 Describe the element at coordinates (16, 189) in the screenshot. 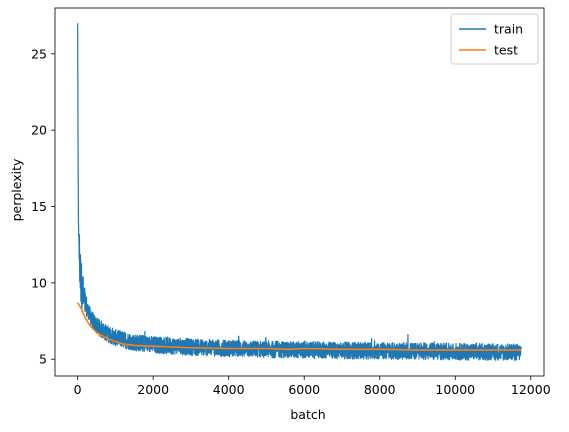

I see `y-axis-label: perplexity` at that location.